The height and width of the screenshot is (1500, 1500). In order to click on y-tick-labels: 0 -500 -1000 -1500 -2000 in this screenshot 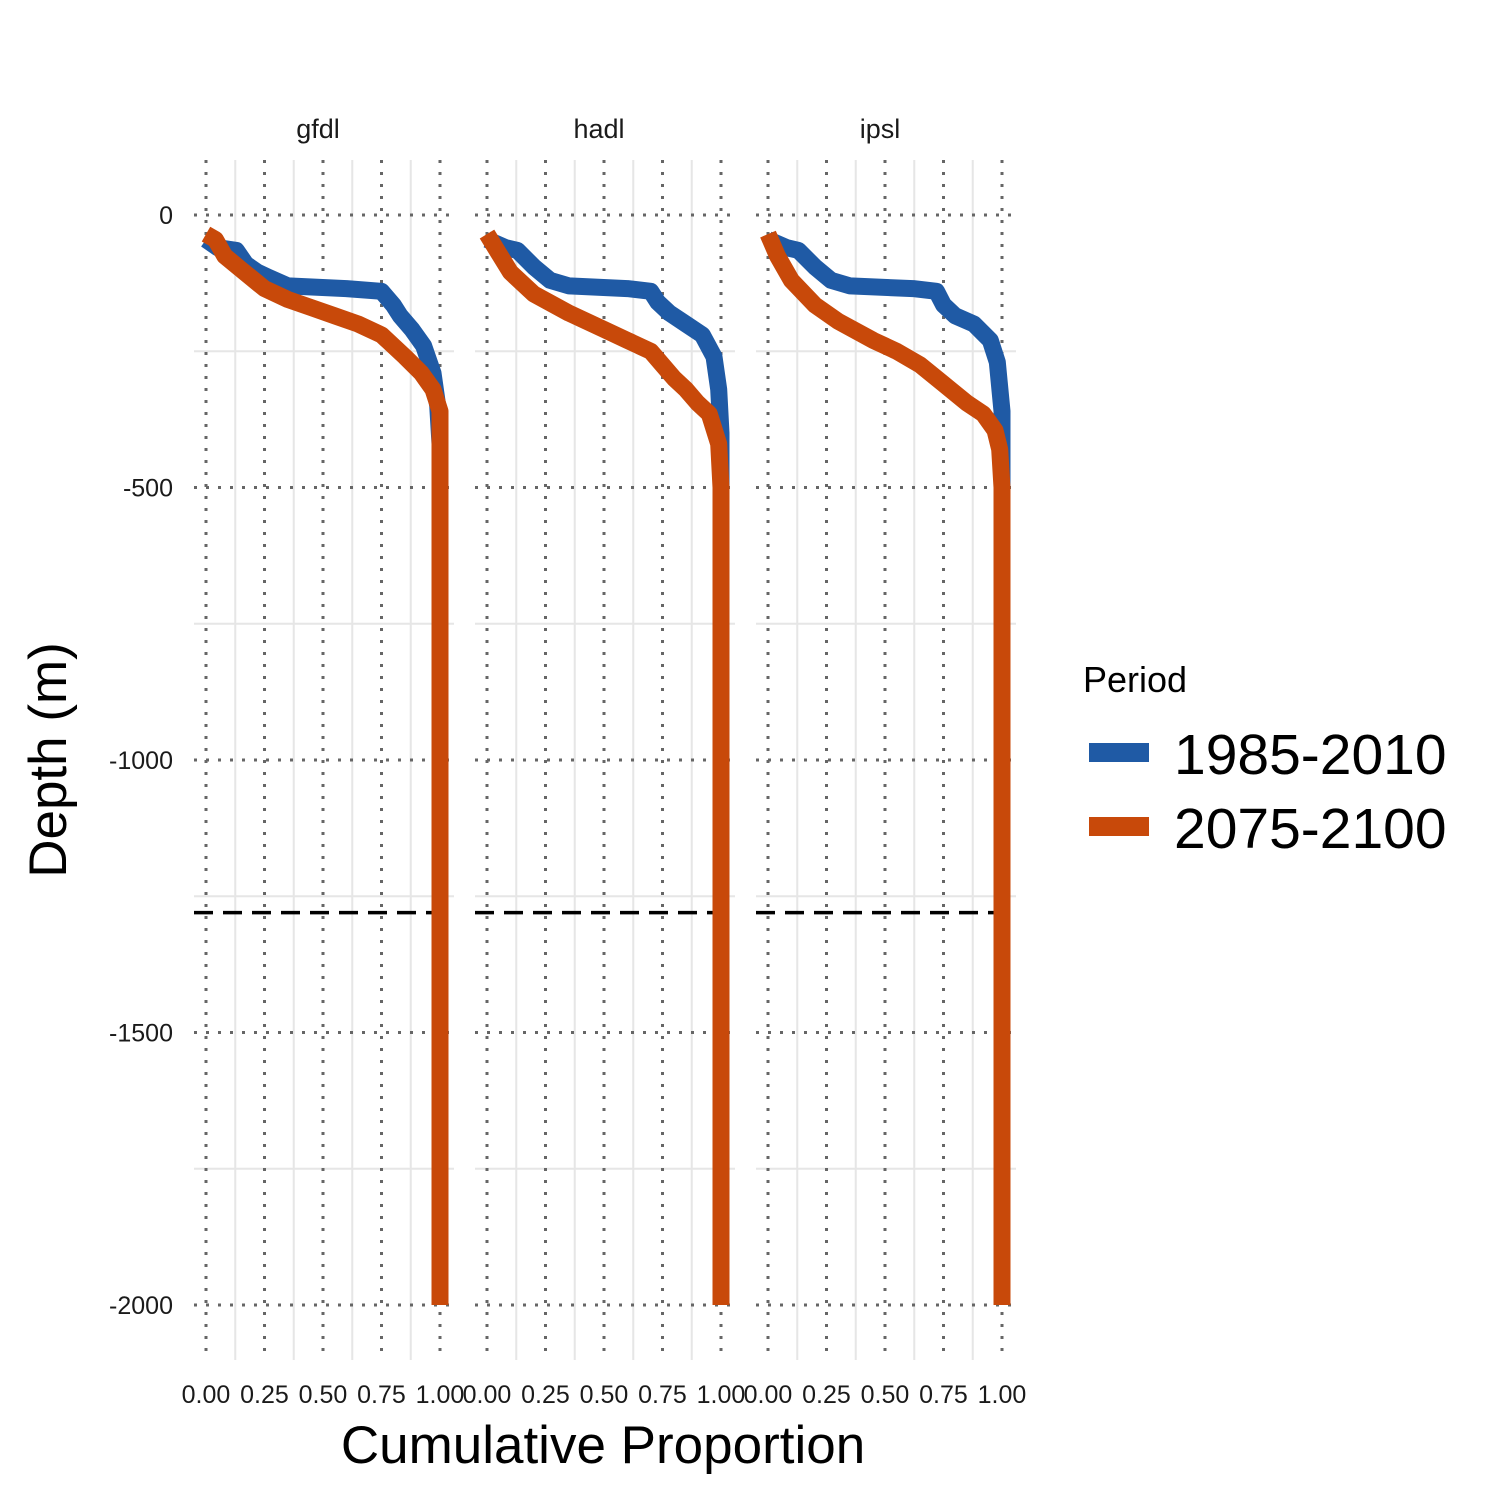, I will do `click(141, 761)`.